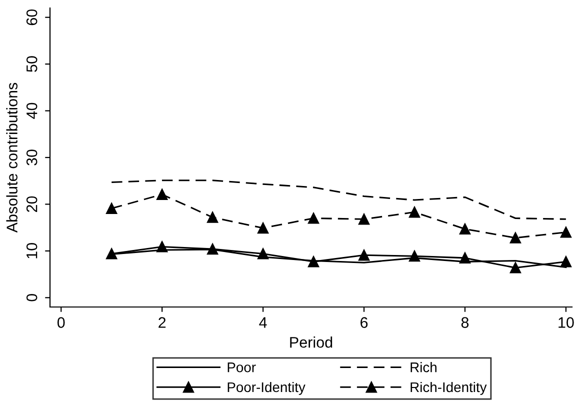 Image resolution: width=575 pixels, height=406 pixels. What do you see at coordinates (364, 322) in the screenshot?
I see `x-tick-label: 6` at bounding box center [364, 322].